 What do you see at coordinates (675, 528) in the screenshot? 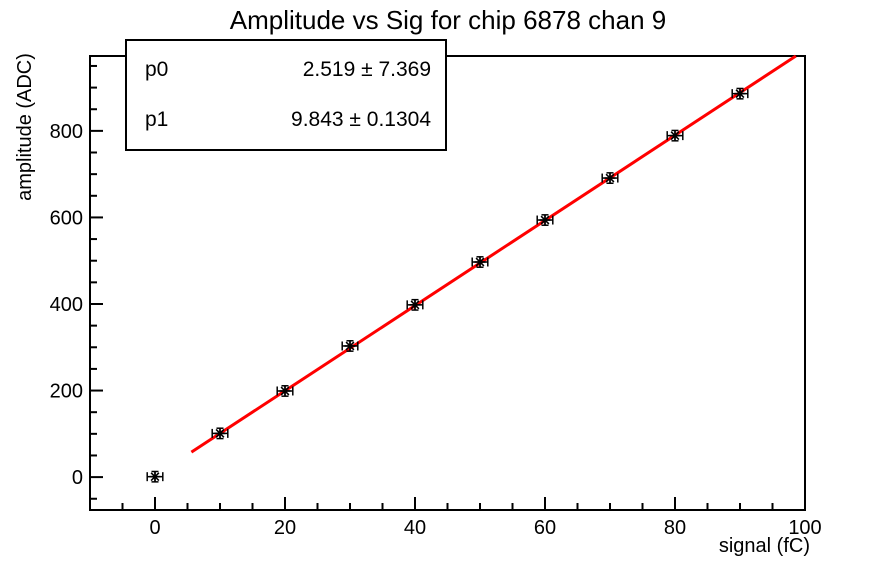
I see `x-tick-label: 80` at bounding box center [675, 528].